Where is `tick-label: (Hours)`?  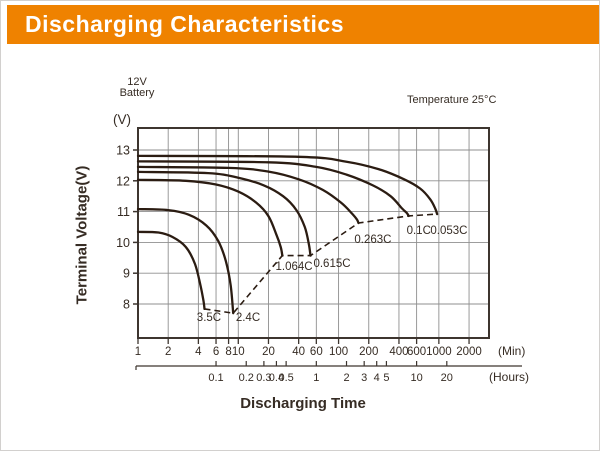
tick-label: (Hours) is located at coordinates (509, 377).